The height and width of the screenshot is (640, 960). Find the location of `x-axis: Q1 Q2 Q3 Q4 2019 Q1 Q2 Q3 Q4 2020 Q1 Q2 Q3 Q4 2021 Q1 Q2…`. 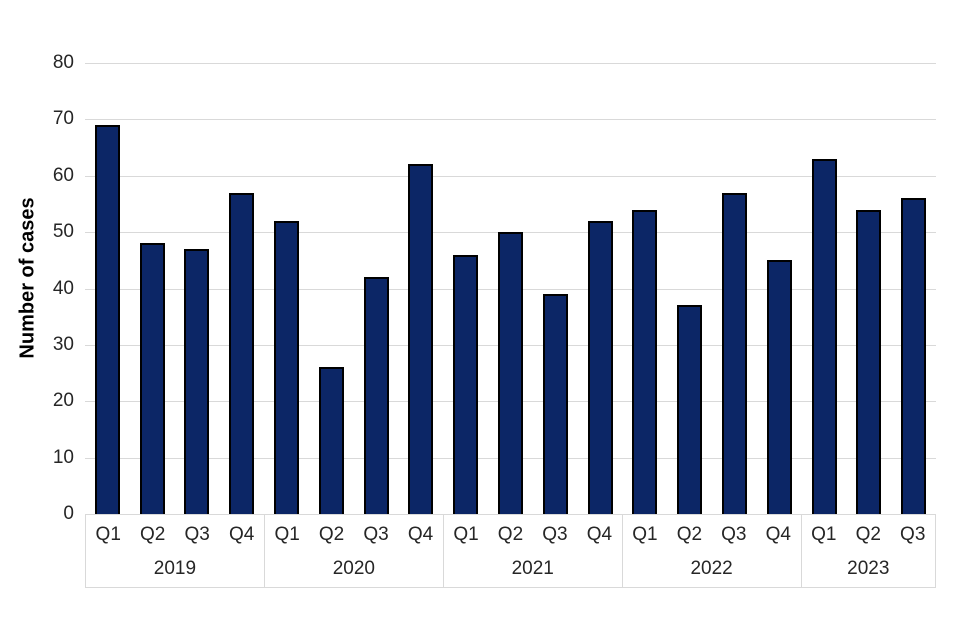

x-axis: Q1 Q2 Q3 Q4 2019 Q1 Q2 Q3 Q4 2020 Q1 Q2 Q3 Q4 2021 Q1 Q2… is located at coordinates (510, 551).